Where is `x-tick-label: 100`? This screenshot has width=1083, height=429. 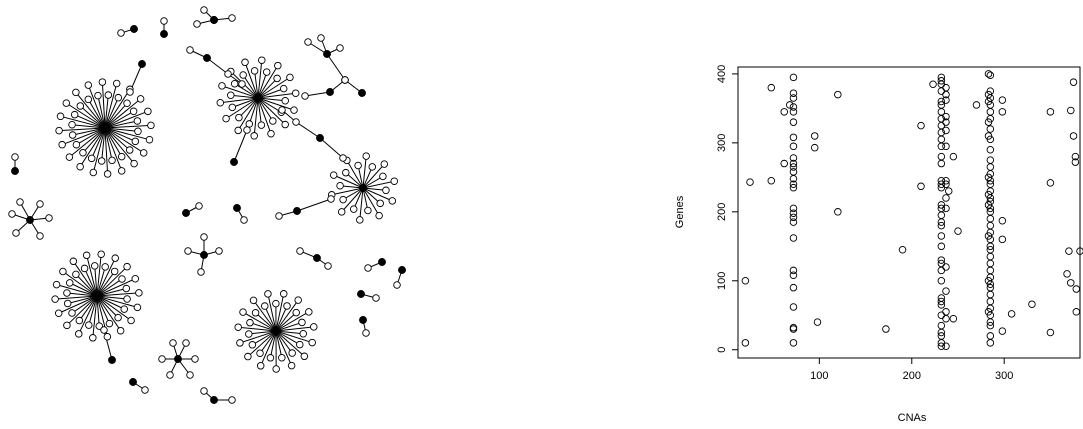
x-tick-label: 100 is located at coordinates (819, 376).